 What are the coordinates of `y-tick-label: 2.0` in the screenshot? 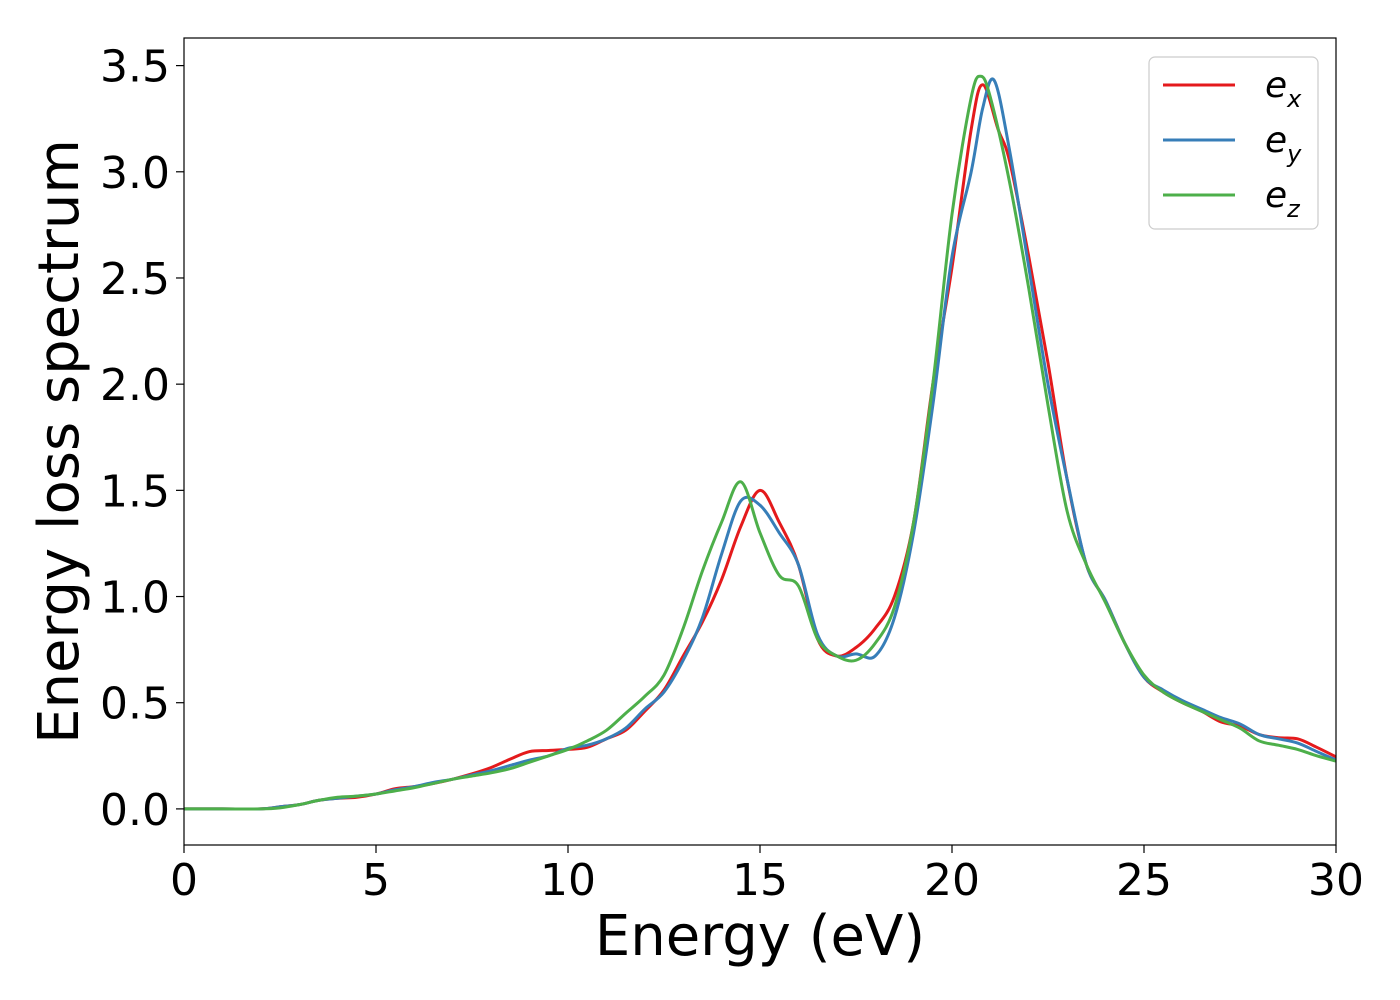 It's located at (135, 385).